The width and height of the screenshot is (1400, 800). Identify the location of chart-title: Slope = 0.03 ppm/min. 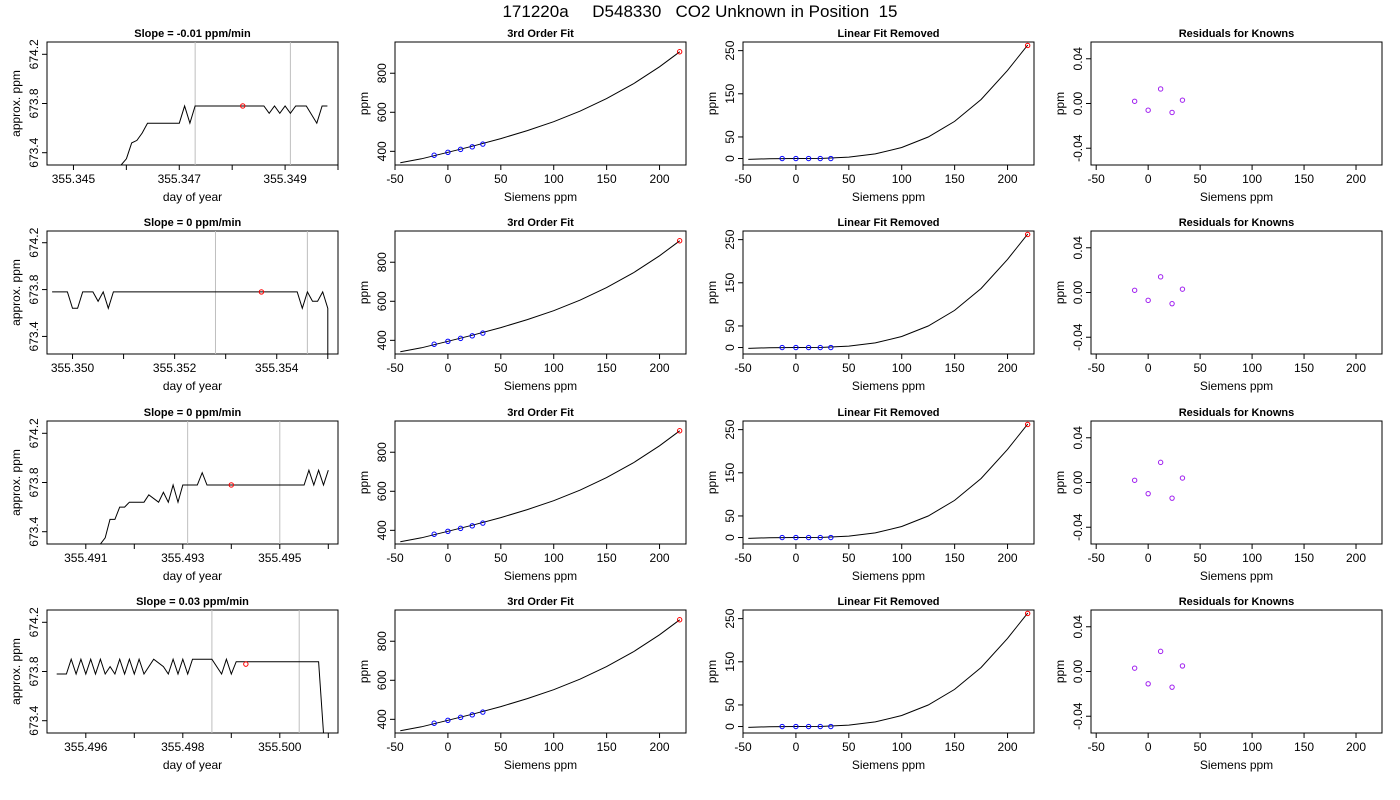
(192, 602).